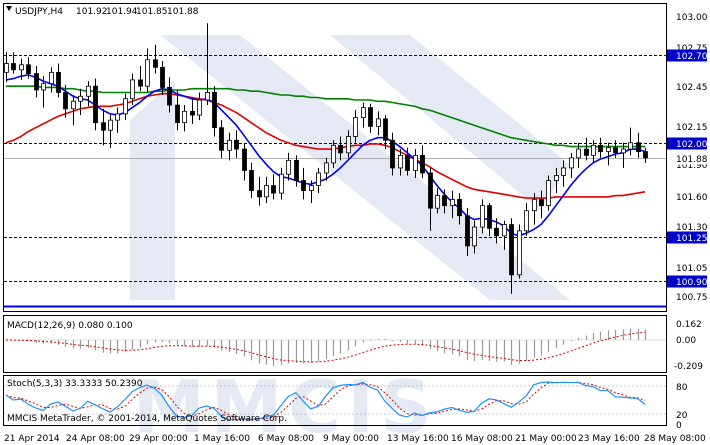 This screenshot has height=445, width=710. I want to click on stoch-tick: 0, so click(679, 426).